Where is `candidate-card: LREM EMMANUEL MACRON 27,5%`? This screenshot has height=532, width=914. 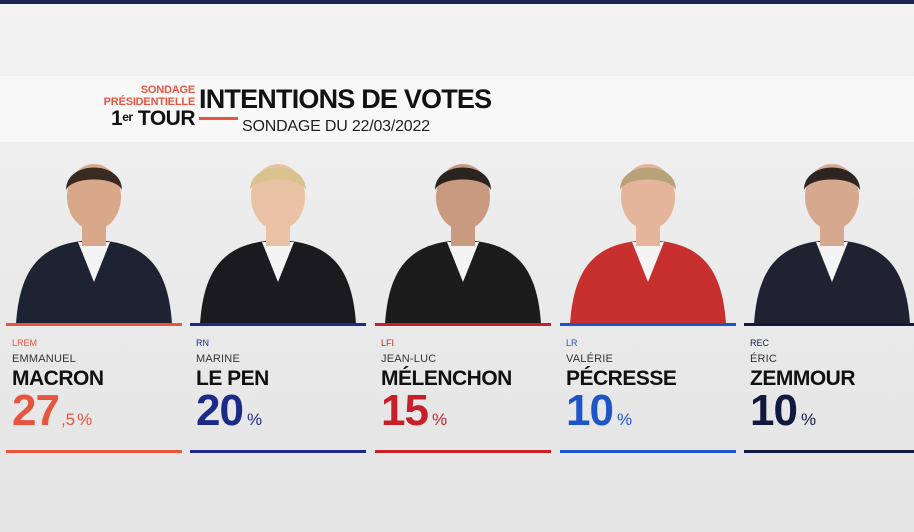
candidate-card: LREM EMMANUEL MACRON 27,5% is located at coordinates (94, 298).